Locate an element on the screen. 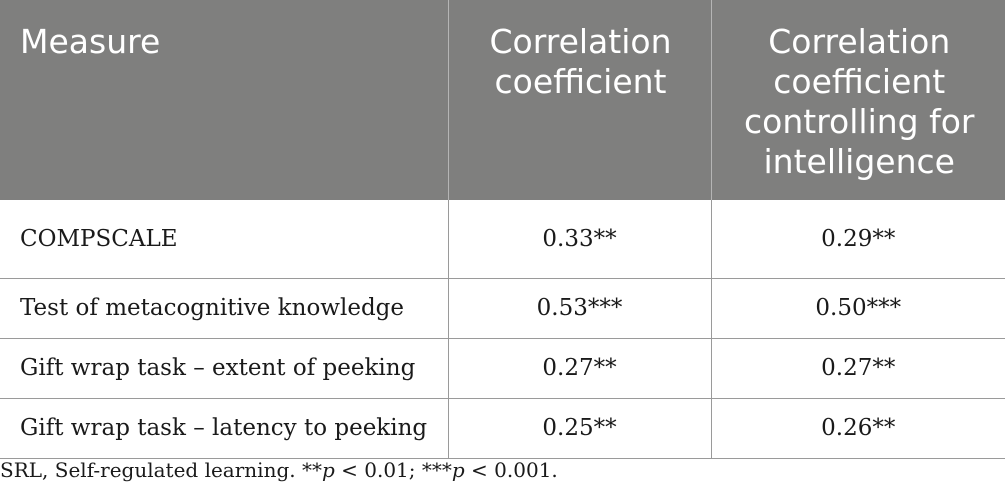 The height and width of the screenshot is (501, 1005). cell-measure: Test of metacognitive knowledge is located at coordinates (224, 308).